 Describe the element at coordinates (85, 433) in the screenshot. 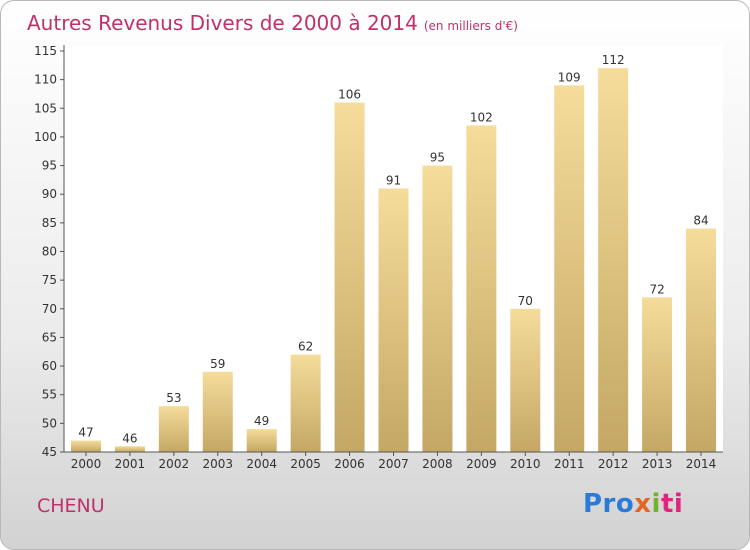

I see `value-label-2000: 47` at that location.